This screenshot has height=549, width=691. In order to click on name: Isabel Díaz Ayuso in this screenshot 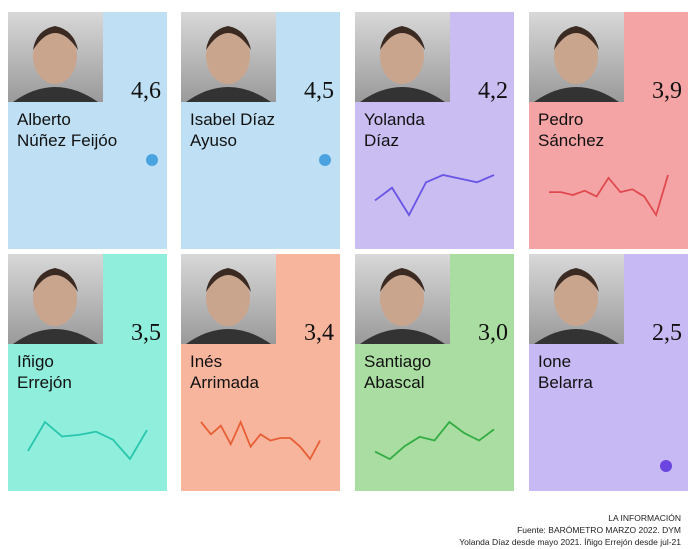, I will do `click(232, 130)`.